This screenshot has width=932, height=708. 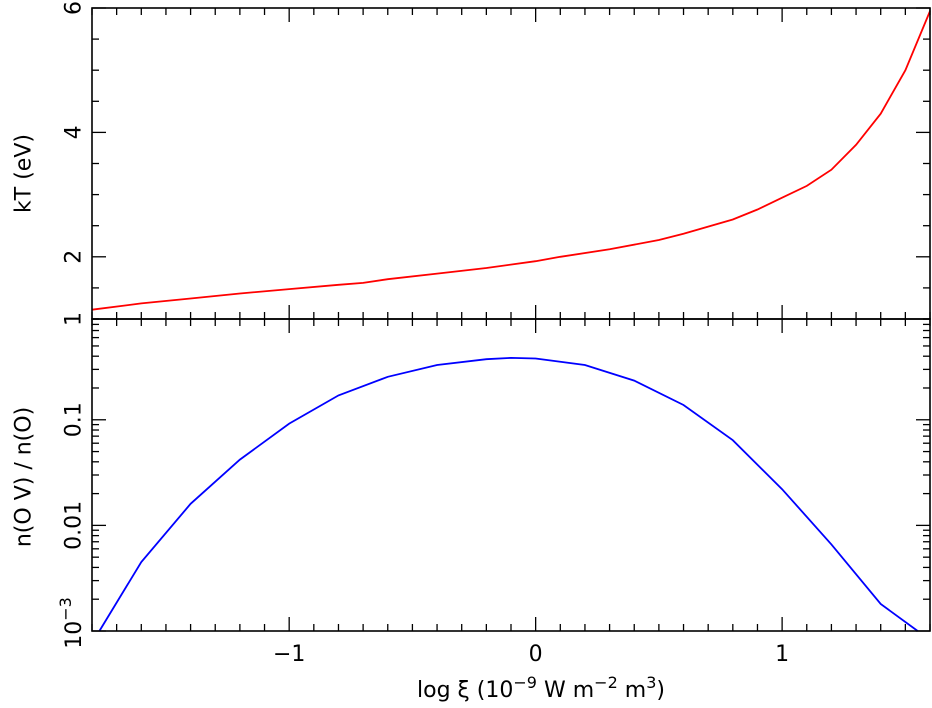 What do you see at coordinates (24, 477) in the screenshot?
I see `bottom-y-axis-label: n(O V) / n(O)` at bounding box center [24, 477].